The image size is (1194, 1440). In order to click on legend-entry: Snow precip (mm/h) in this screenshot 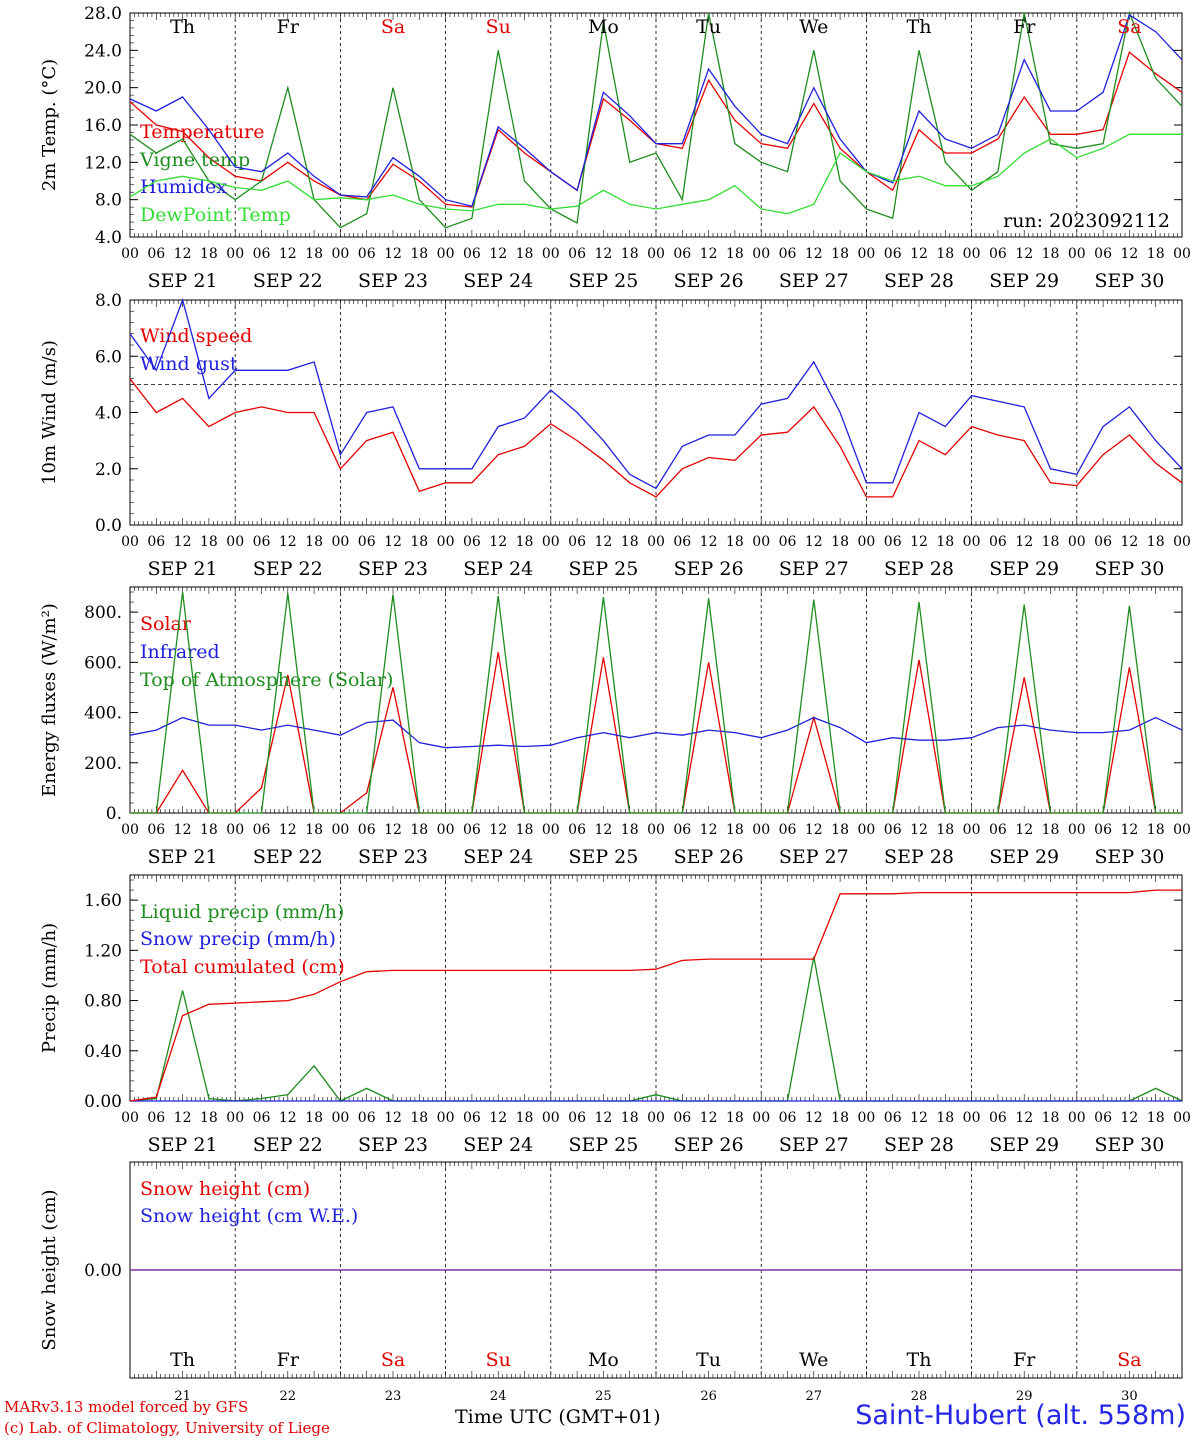, I will do `click(238, 939)`.